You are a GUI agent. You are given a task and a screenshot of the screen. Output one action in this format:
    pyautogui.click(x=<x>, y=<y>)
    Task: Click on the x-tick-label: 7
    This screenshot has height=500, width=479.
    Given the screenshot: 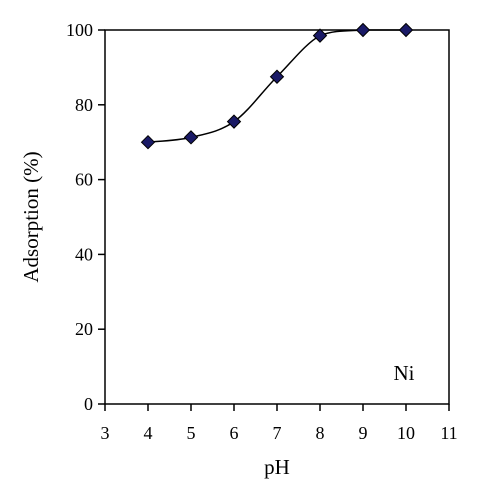 What is the action you would take?
    pyautogui.click(x=277, y=433)
    